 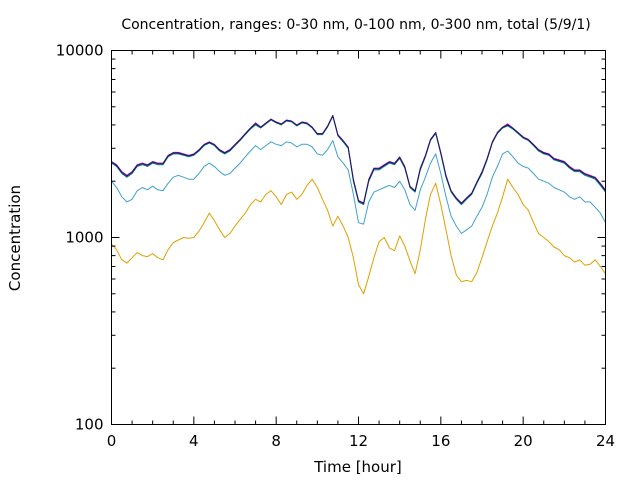 What do you see at coordinates (80, 51) in the screenshot?
I see `y-tick-label: 10000` at bounding box center [80, 51].